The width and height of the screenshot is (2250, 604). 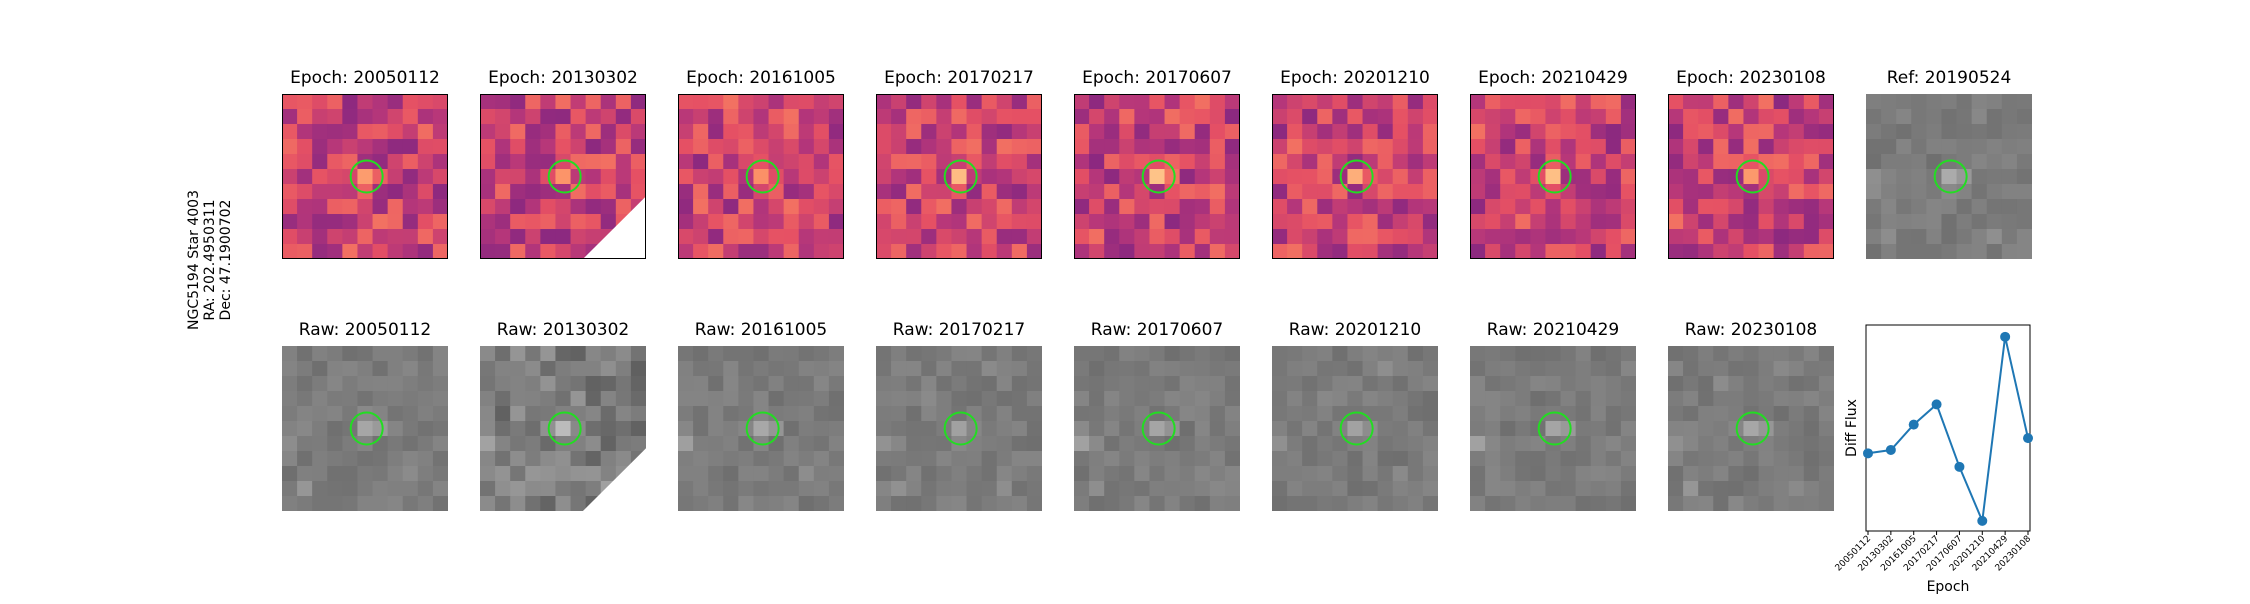 What do you see at coordinates (1751, 78) in the screenshot?
I see `panel-title: Epoch: 20230108` at bounding box center [1751, 78].